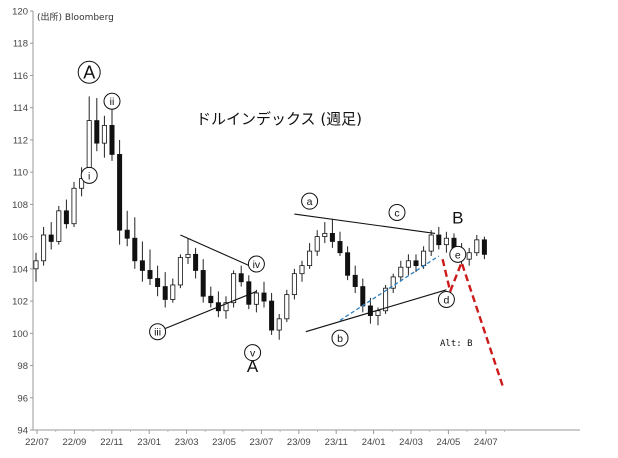  I want to click on y-tick-label: 98, so click(22, 366).